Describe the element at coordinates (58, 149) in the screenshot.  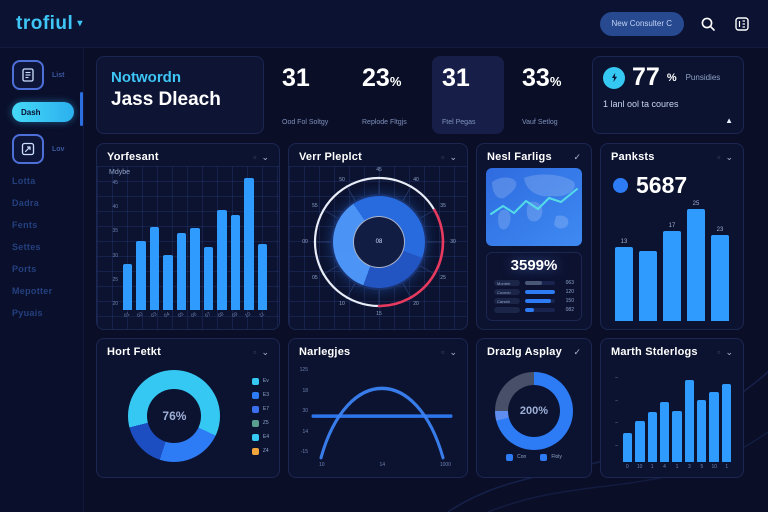
I see `sidebar-edit-label: Lov` at that location.